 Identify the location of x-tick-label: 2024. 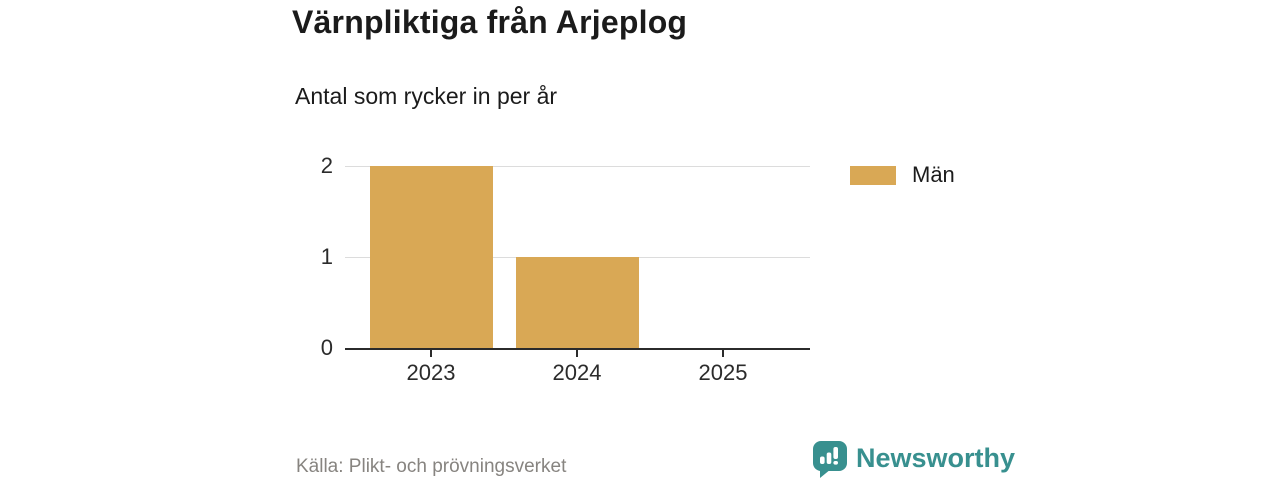
(577, 372).